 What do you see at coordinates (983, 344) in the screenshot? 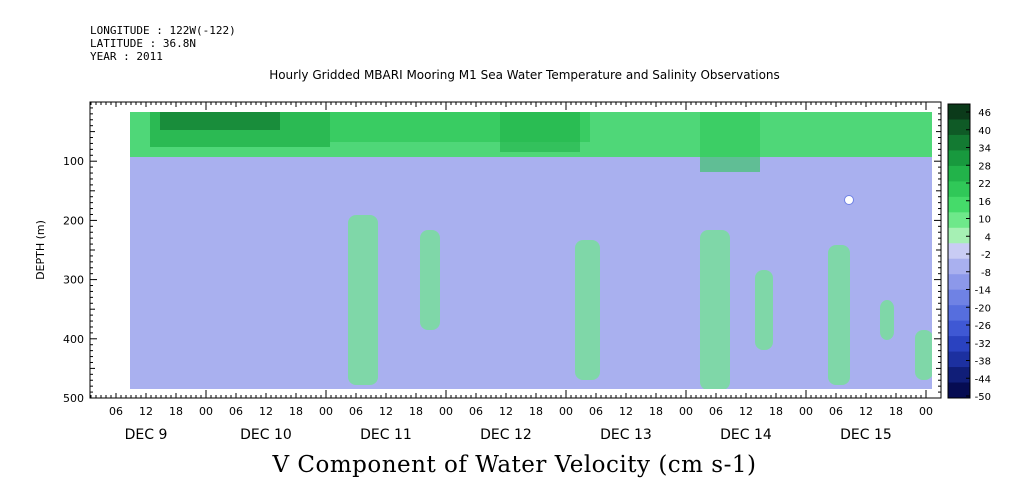
I see `colorbar-label: -32` at bounding box center [983, 344].